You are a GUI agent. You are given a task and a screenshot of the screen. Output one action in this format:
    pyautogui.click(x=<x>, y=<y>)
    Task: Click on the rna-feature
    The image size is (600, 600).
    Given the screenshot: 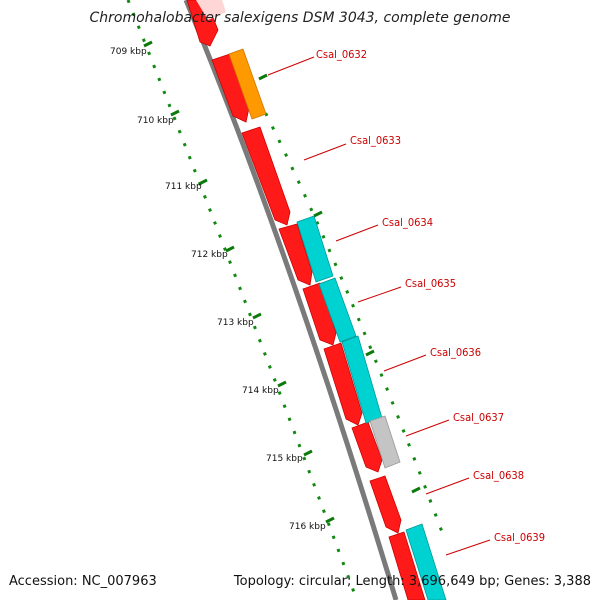 What is the action you would take?
    pyautogui.click(x=247, y=84)
    